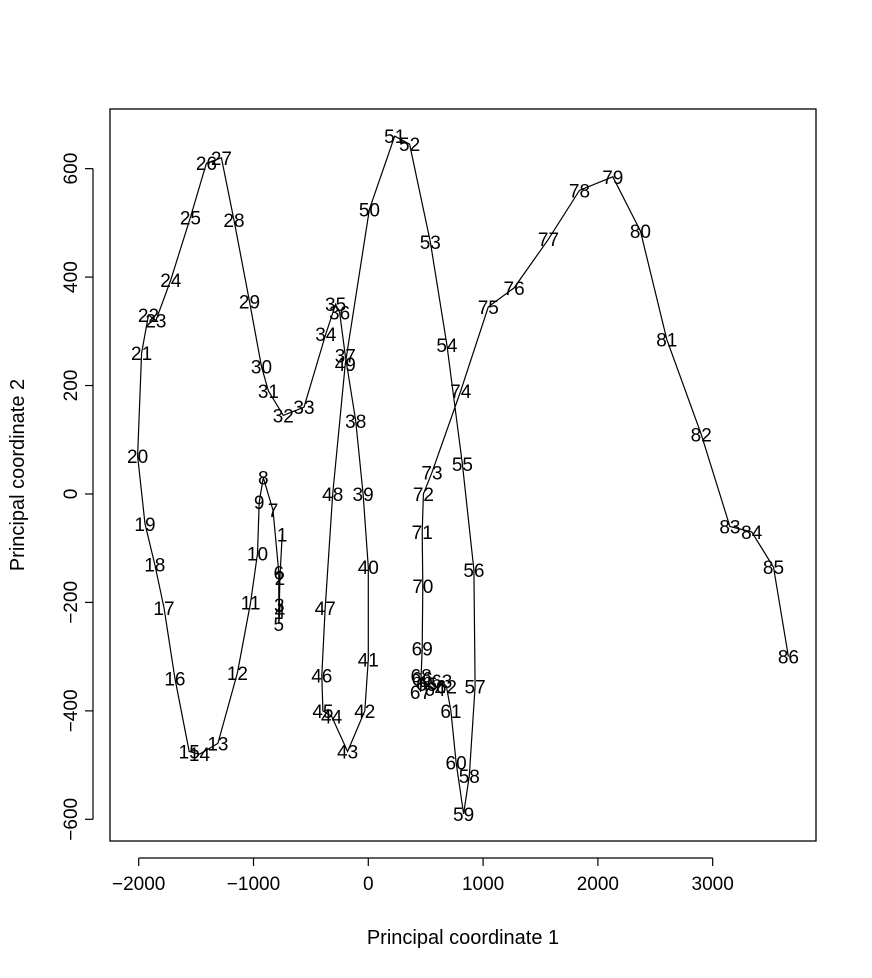 The image size is (872, 978). I want to click on point-label: 15, so click(189, 753).